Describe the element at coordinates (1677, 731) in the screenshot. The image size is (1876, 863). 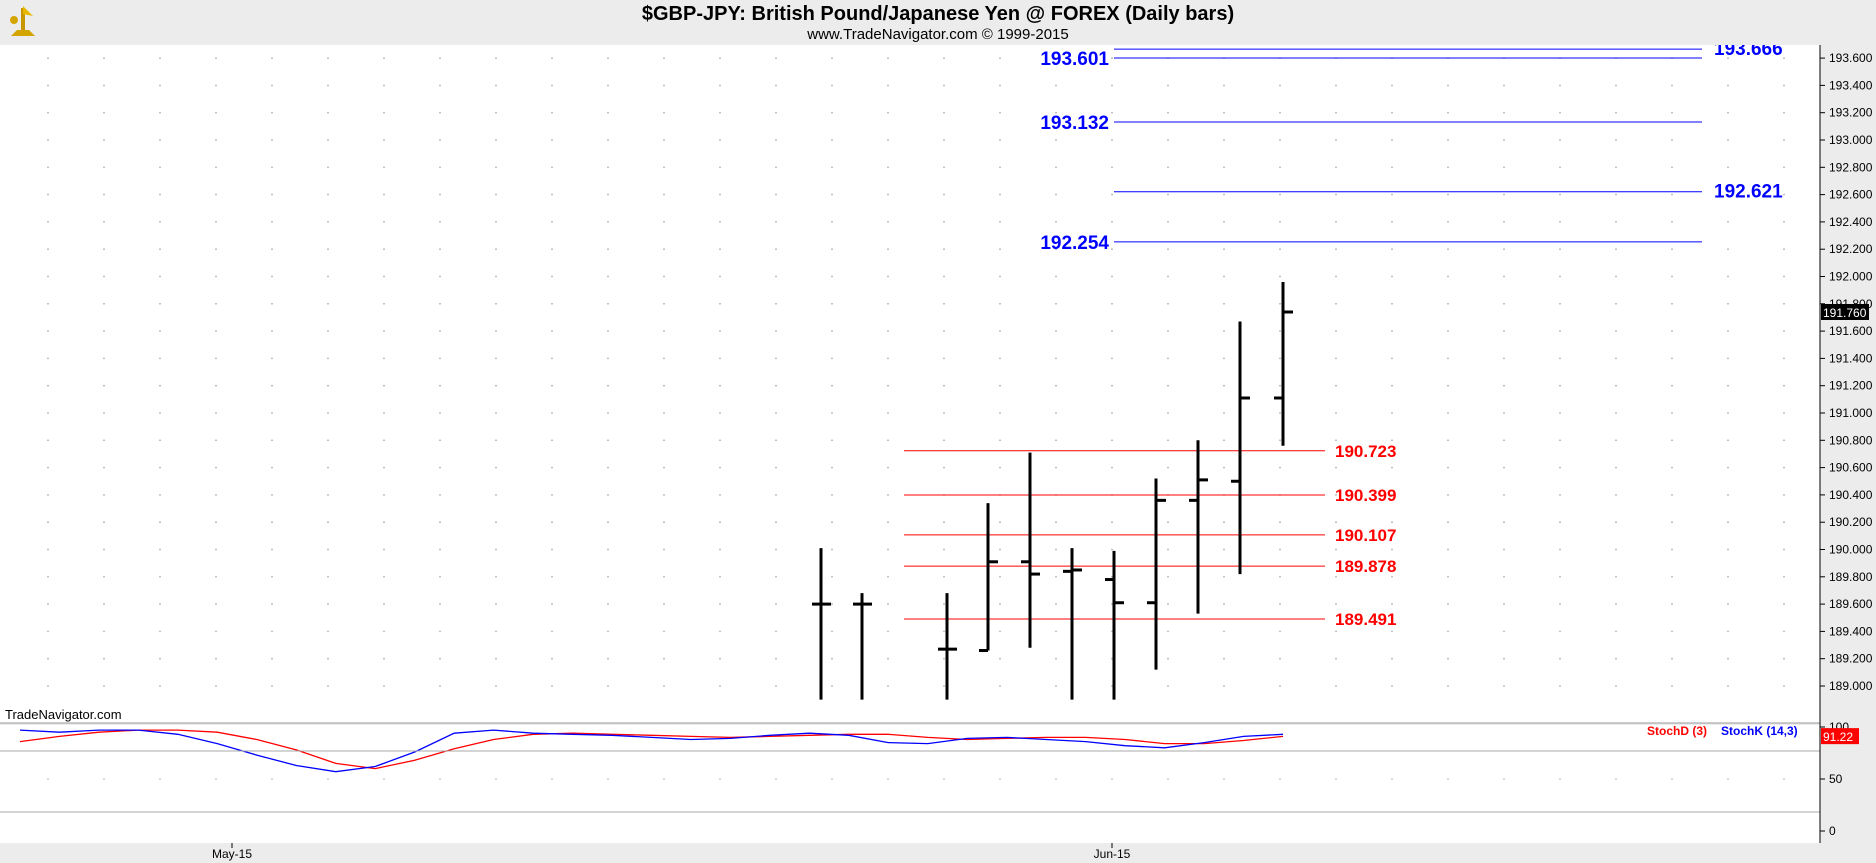
I see `legend-stochd: StochD (3)` at that location.